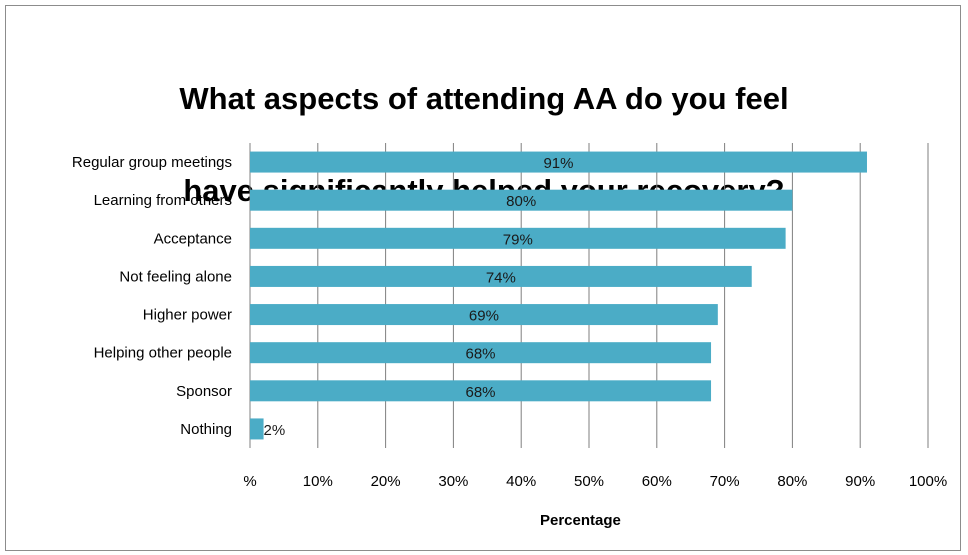  I want to click on data-label: 2%, so click(275, 430).